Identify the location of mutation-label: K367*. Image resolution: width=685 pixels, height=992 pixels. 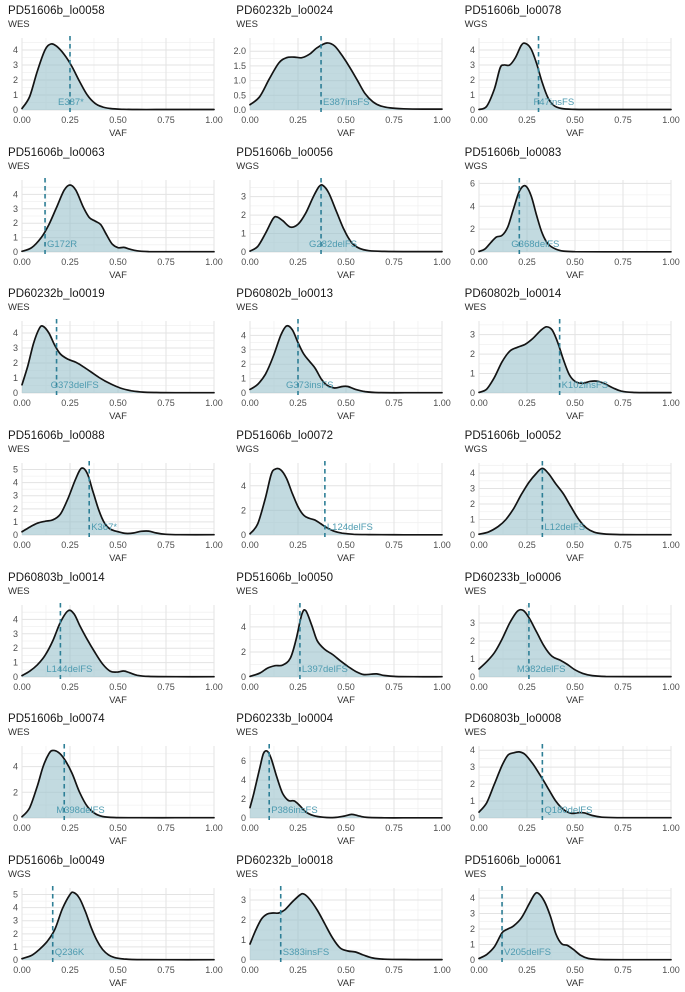
(104, 527).